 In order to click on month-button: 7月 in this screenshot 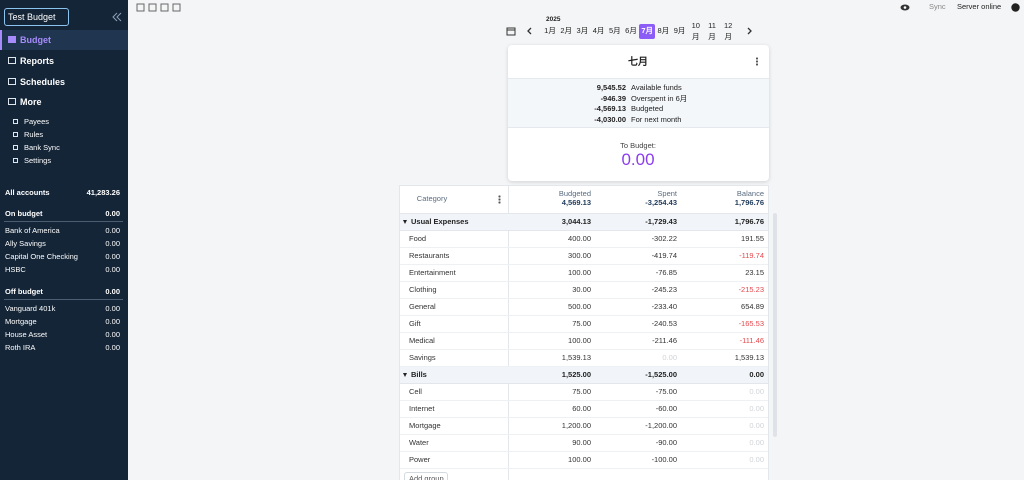, I will do `click(647, 30)`.